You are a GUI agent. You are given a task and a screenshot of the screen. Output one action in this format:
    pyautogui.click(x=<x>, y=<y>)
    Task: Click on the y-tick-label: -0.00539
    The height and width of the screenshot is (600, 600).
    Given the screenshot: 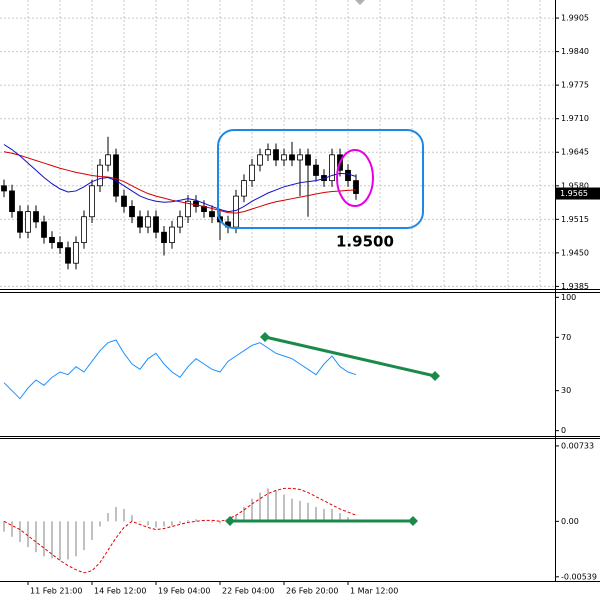 What is the action you would take?
    pyautogui.click(x=579, y=576)
    